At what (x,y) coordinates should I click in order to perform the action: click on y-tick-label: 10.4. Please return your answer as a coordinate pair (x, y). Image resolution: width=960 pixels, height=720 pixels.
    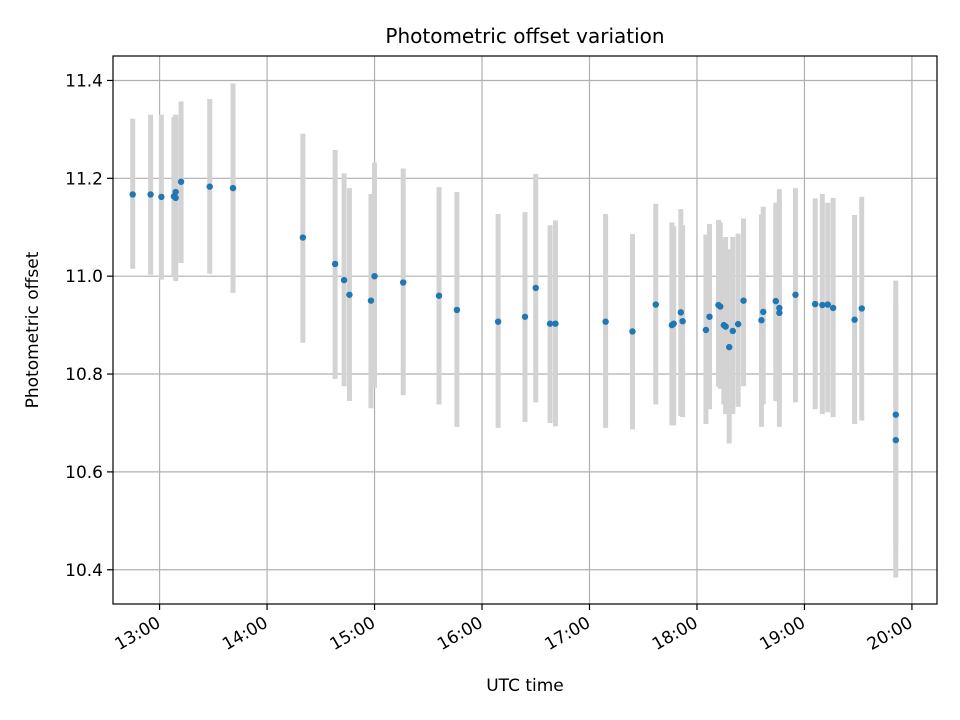
    Looking at the image, I should click on (84, 571).